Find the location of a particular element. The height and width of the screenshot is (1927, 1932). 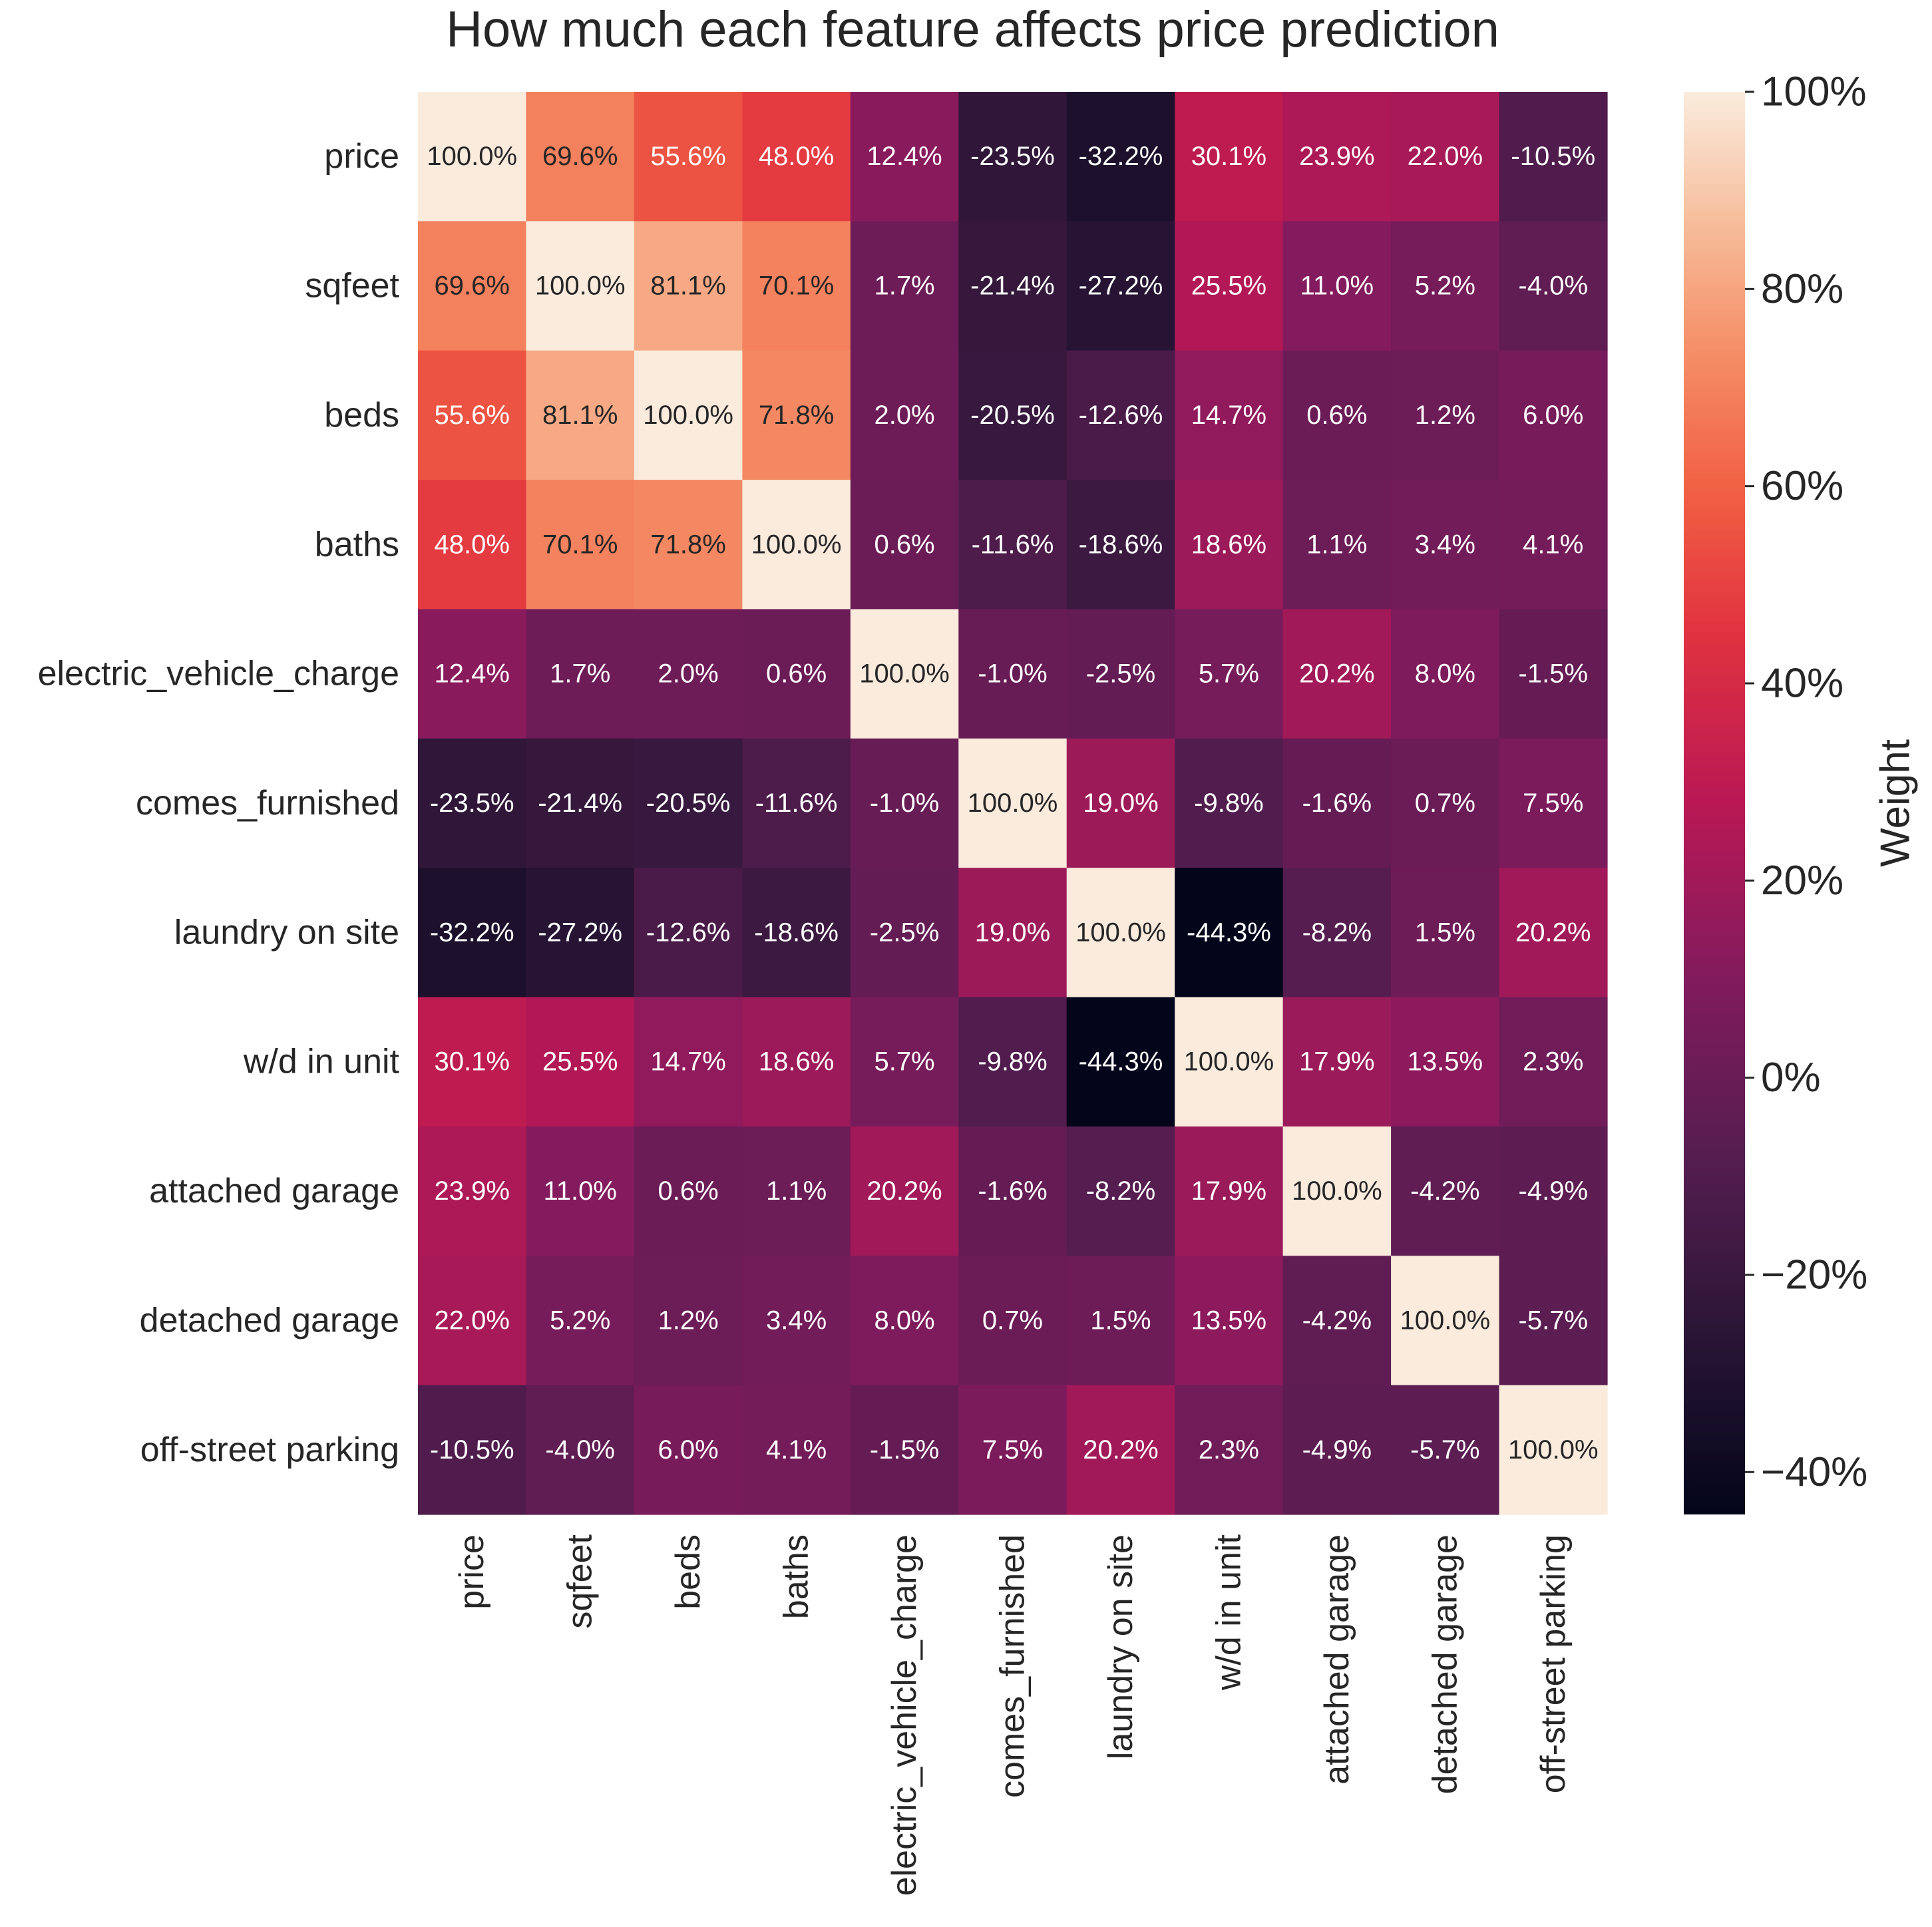

cell-value-label: 70.1% is located at coordinates (797, 286).